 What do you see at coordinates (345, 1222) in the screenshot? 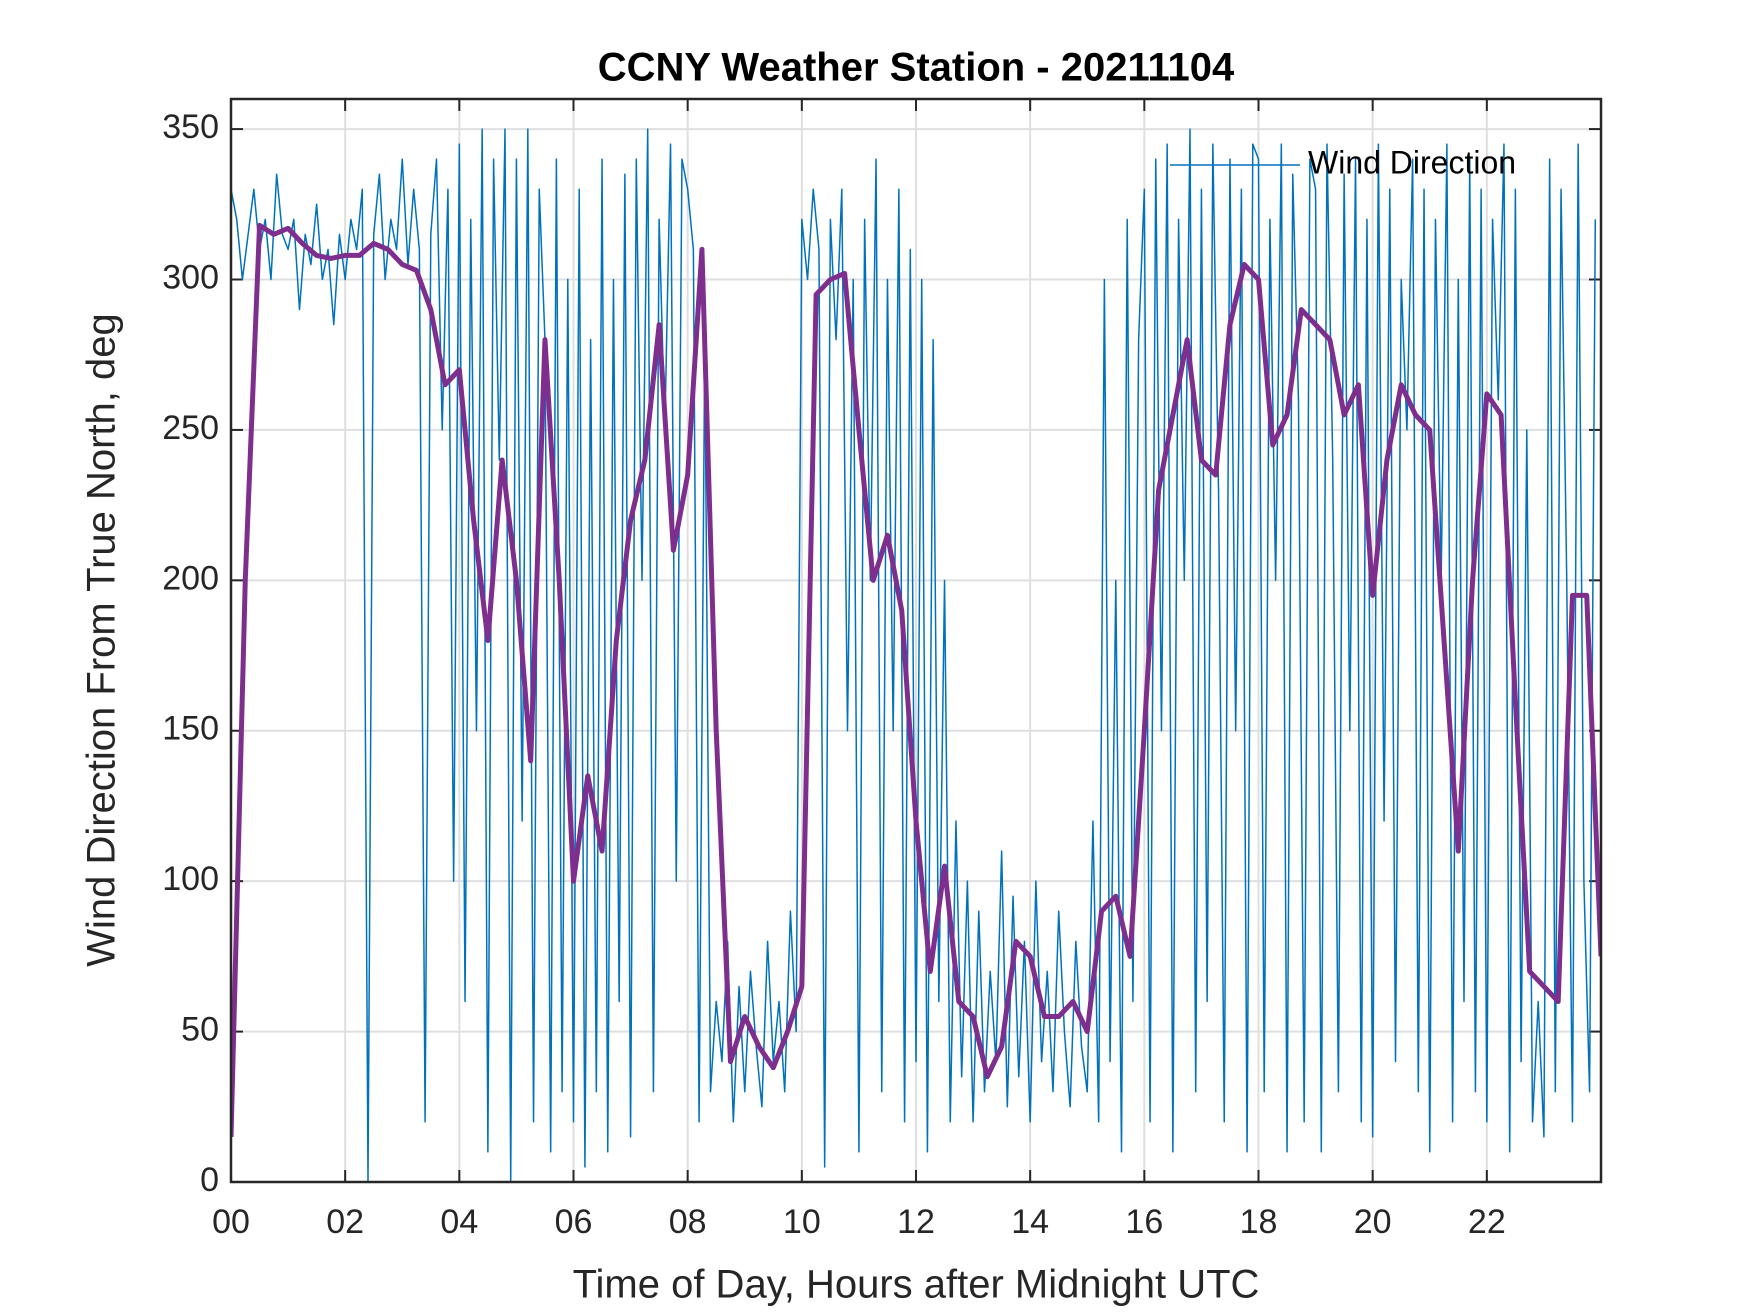
I see `x-tick-label: 02` at bounding box center [345, 1222].